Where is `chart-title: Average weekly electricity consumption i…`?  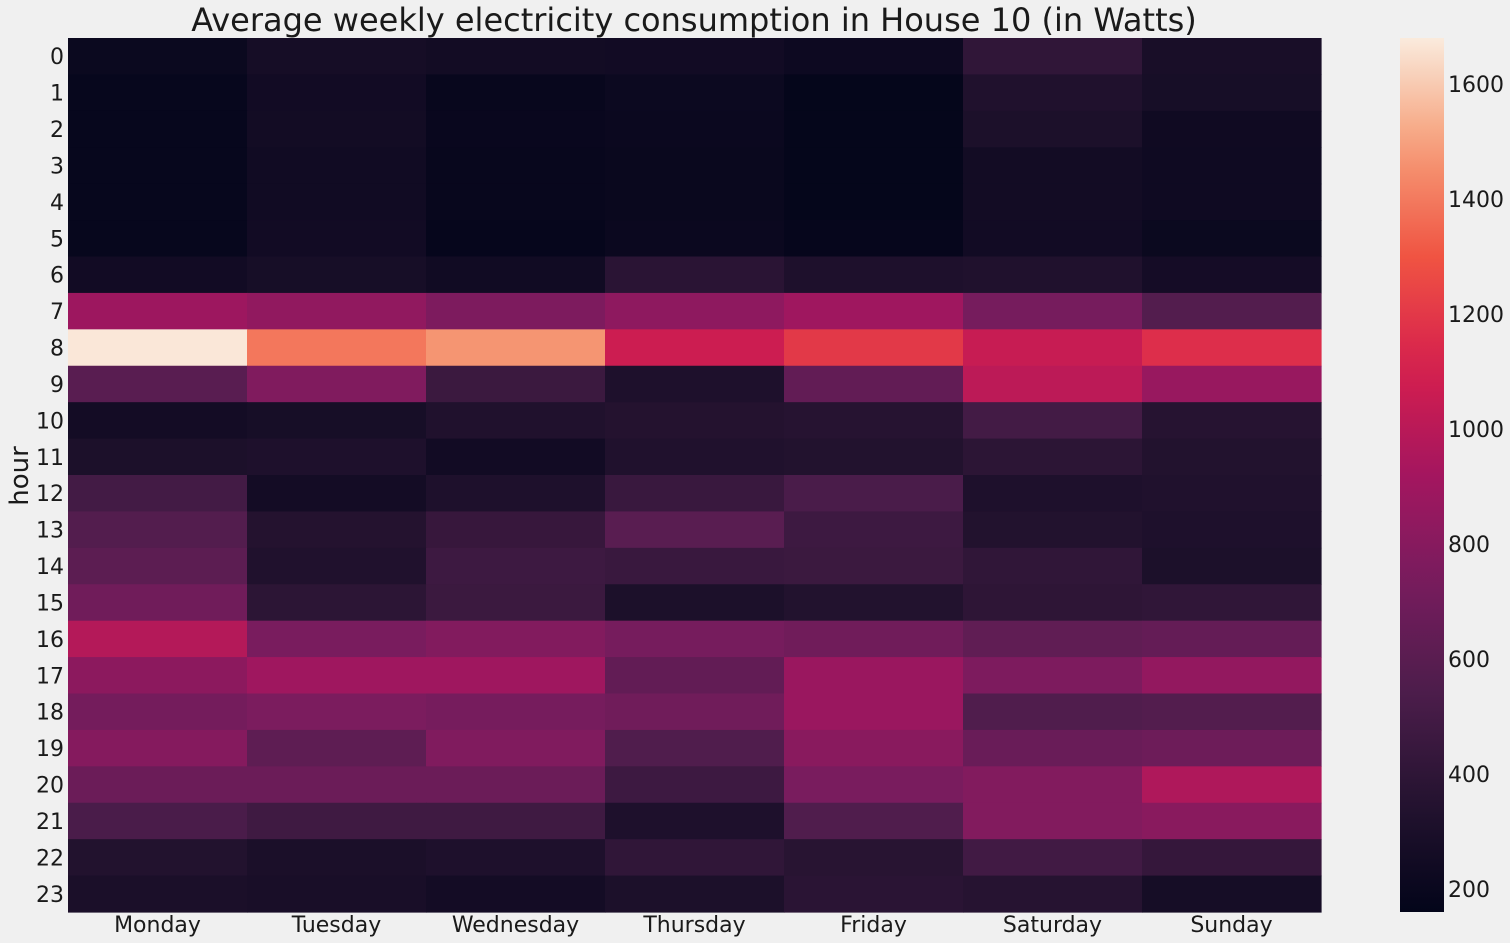 chart-title: Average weekly electricity consumption i… is located at coordinates (694, 20).